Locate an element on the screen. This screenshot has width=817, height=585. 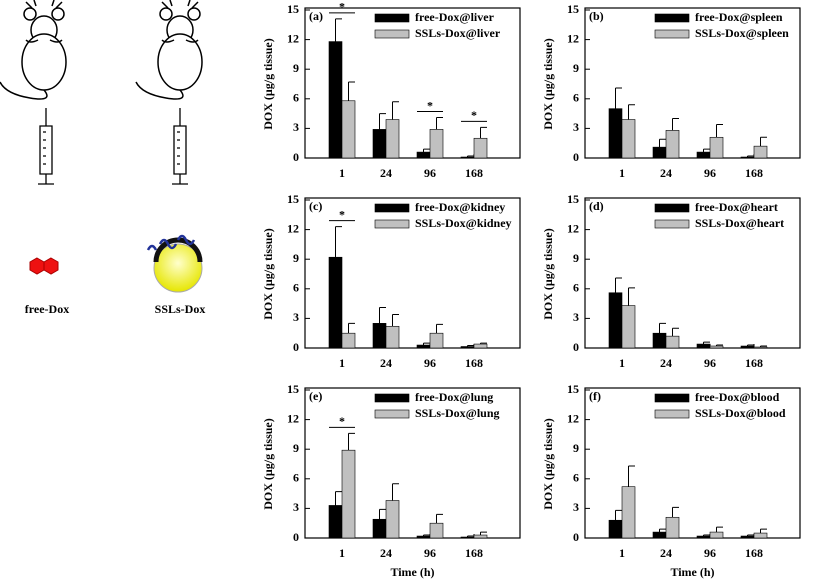
y-tick-label: 0 is located at coordinates (296, 347).